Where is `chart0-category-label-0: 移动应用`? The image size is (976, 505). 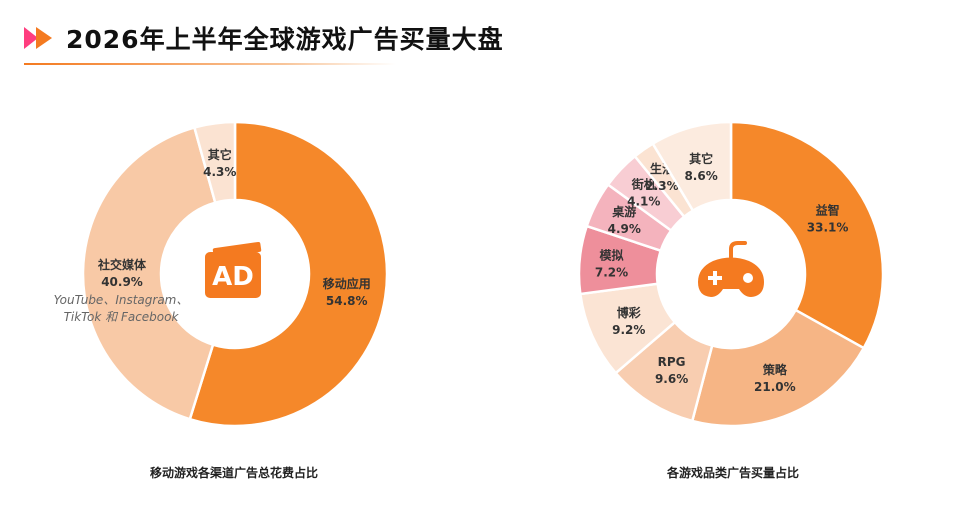 chart0-category-label-0: 移动应用 is located at coordinates (347, 283).